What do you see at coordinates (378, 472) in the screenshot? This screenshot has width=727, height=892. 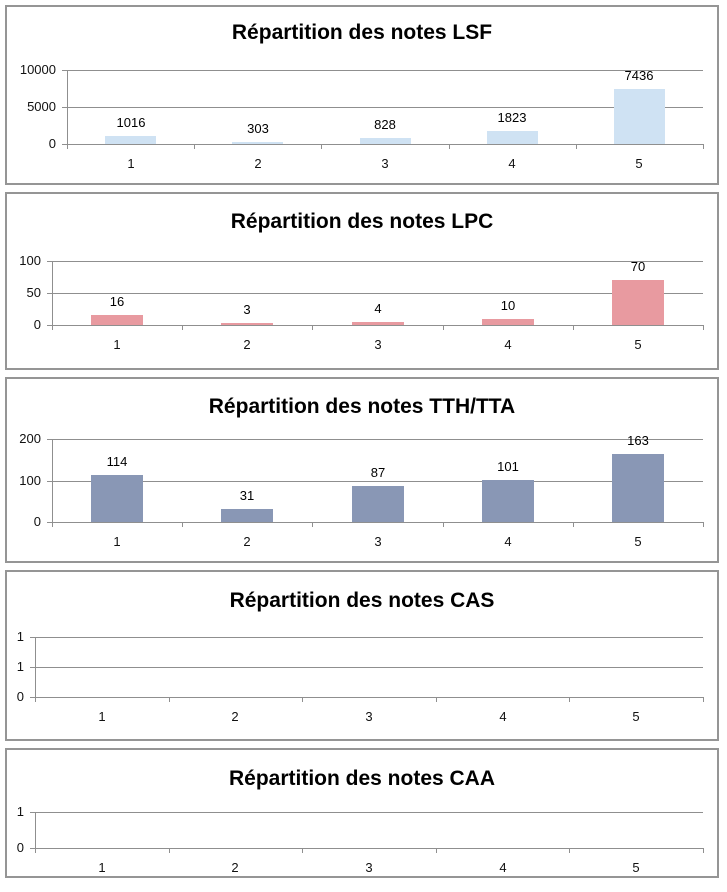 I see `bar-value-label: 87` at bounding box center [378, 472].